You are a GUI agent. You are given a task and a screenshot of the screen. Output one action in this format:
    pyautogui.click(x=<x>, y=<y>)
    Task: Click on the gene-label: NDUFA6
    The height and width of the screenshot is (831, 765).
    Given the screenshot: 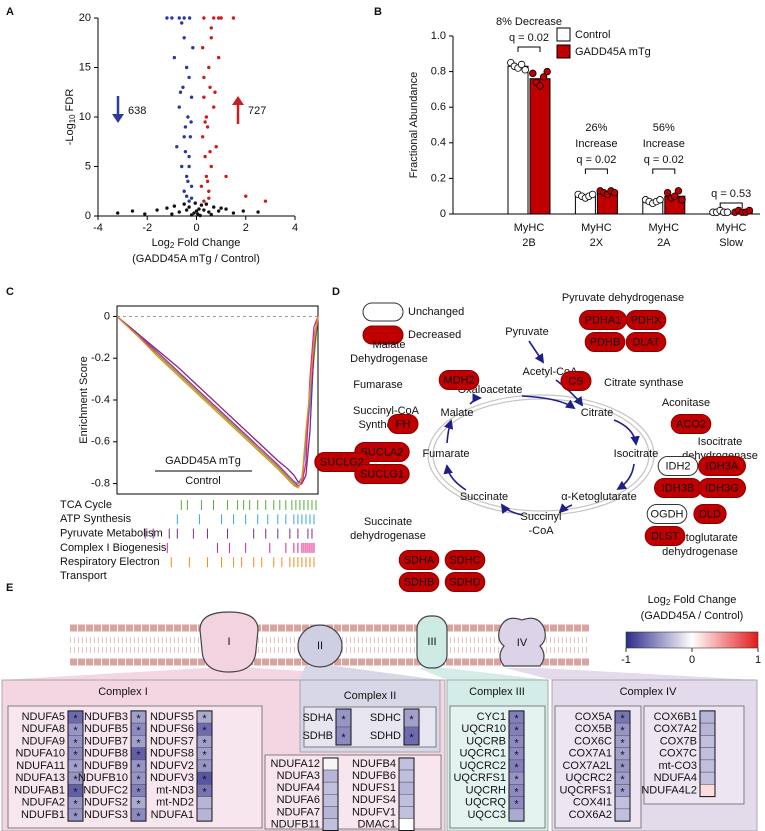 What is the action you would take?
    pyautogui.click(x=298, y=800)
    